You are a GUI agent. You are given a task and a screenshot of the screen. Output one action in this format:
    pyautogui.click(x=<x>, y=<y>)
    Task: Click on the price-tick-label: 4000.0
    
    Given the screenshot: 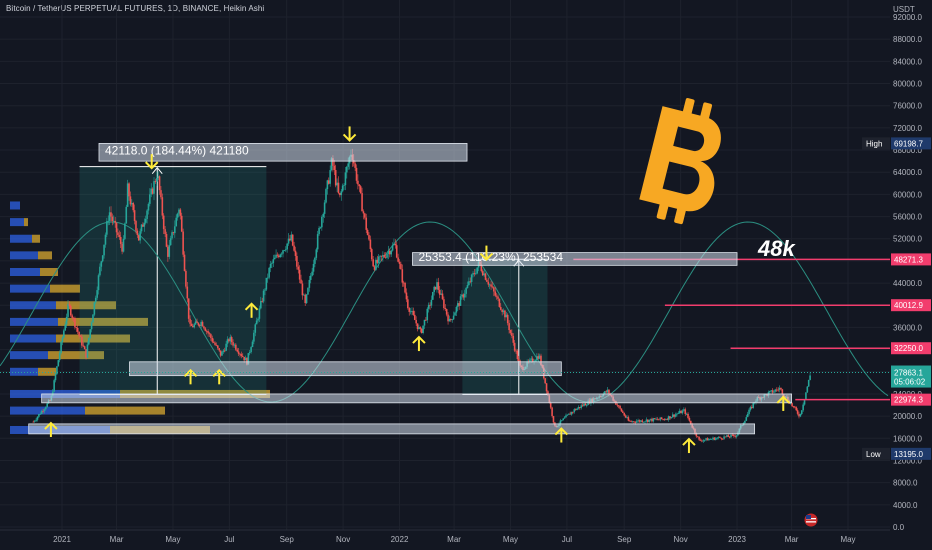 What is the action you would take?
    pyautogui.click(x=905, y=505)
    